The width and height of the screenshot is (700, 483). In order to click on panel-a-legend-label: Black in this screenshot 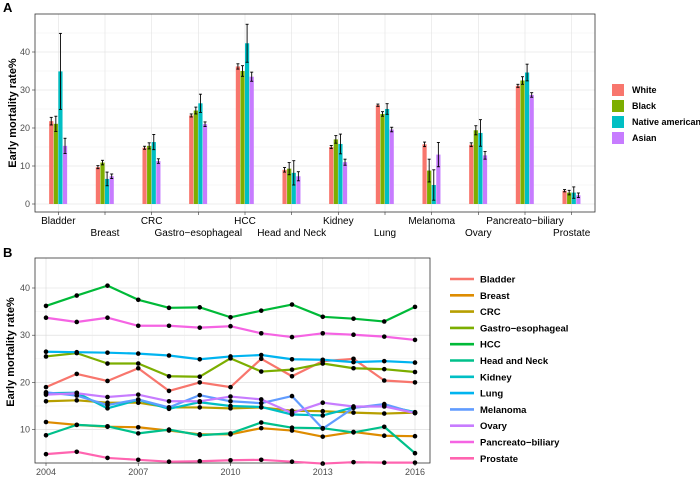, I will do `click(644, 106)`.